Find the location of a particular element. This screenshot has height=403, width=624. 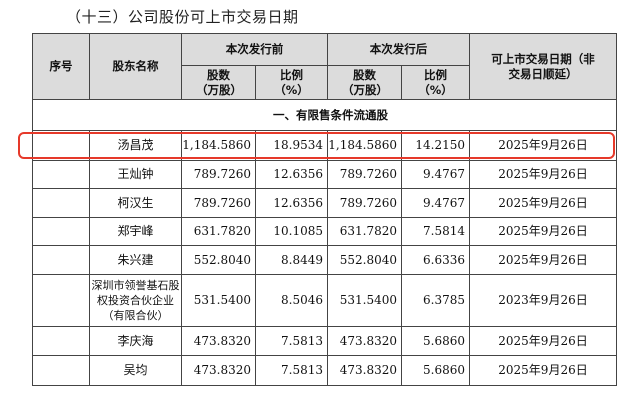

header-ratio-before-text: 比例（%） is located at coordinates (291, 82).